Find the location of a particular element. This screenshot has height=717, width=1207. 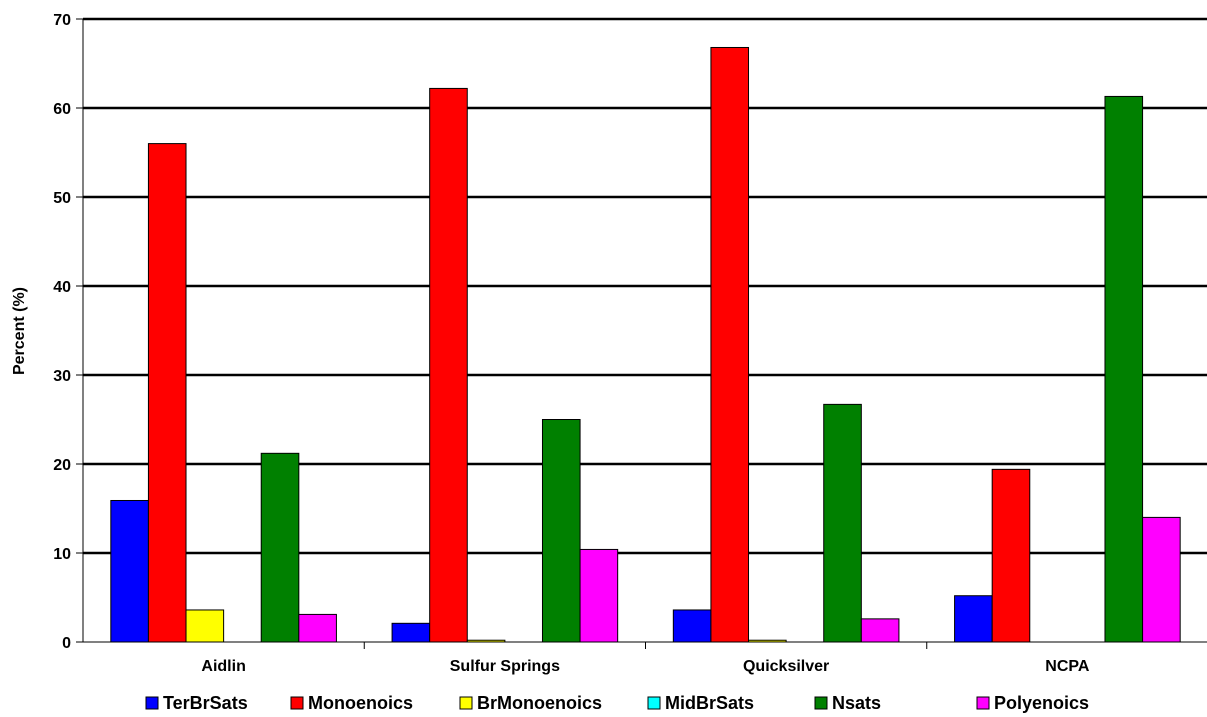

y-tick-labels: 0 10 20 30 40 50 60 70 is located at coordinates (62, 332).